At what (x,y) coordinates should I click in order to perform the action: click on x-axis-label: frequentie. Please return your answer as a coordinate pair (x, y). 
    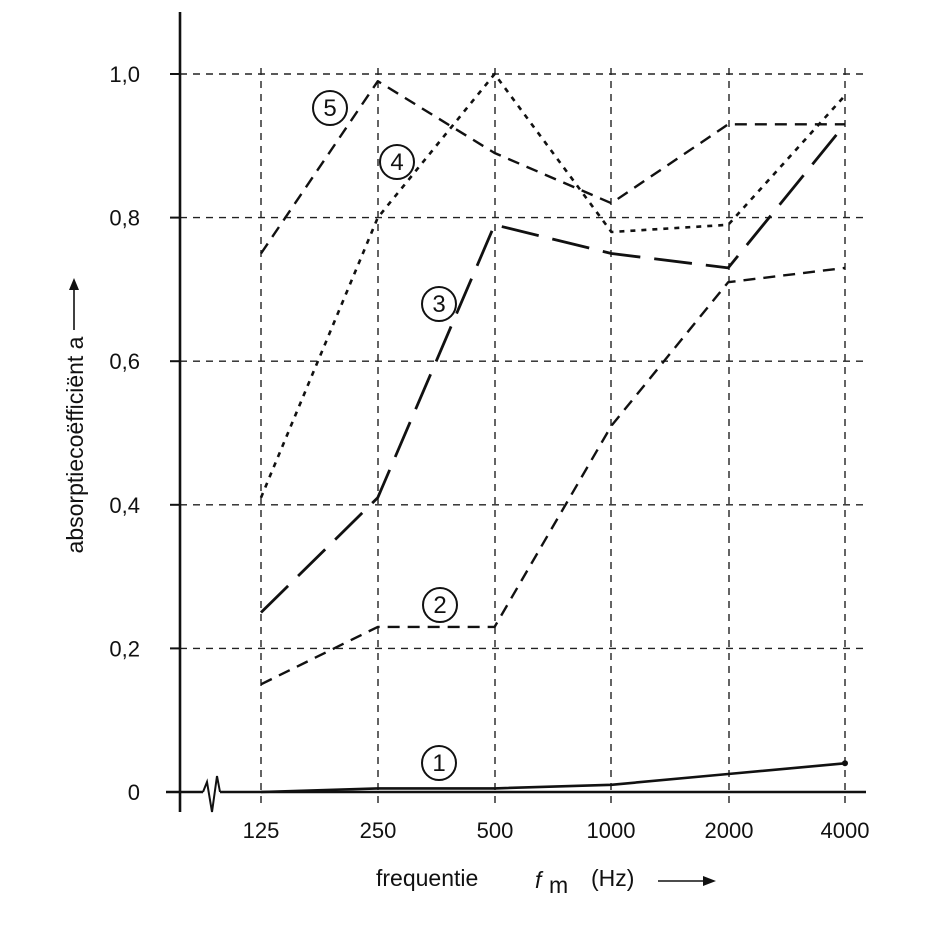
    Looking at the image, I should click on (427, 878).